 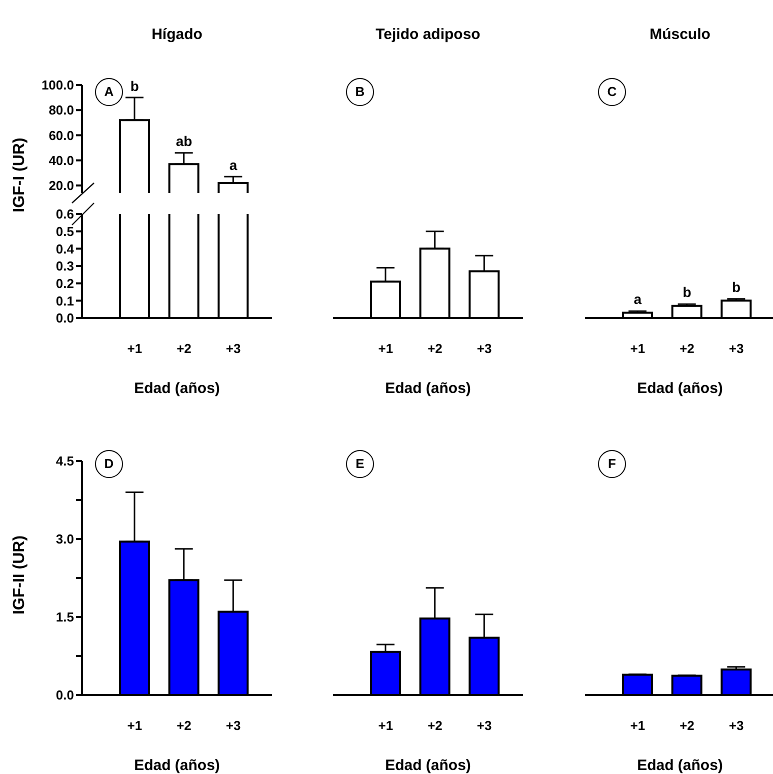 What do you see at coordinates (680, 34) in the screenshot?
I see `chart-title: Músculo` at bounding box center [680, 34].